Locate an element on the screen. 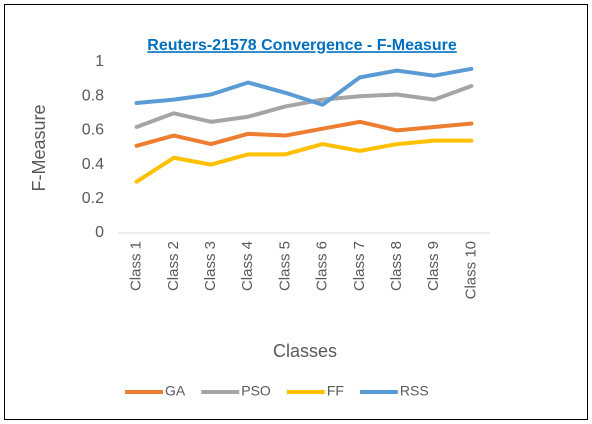  y-tick-label: 0 is located at coordinates (99, 232).